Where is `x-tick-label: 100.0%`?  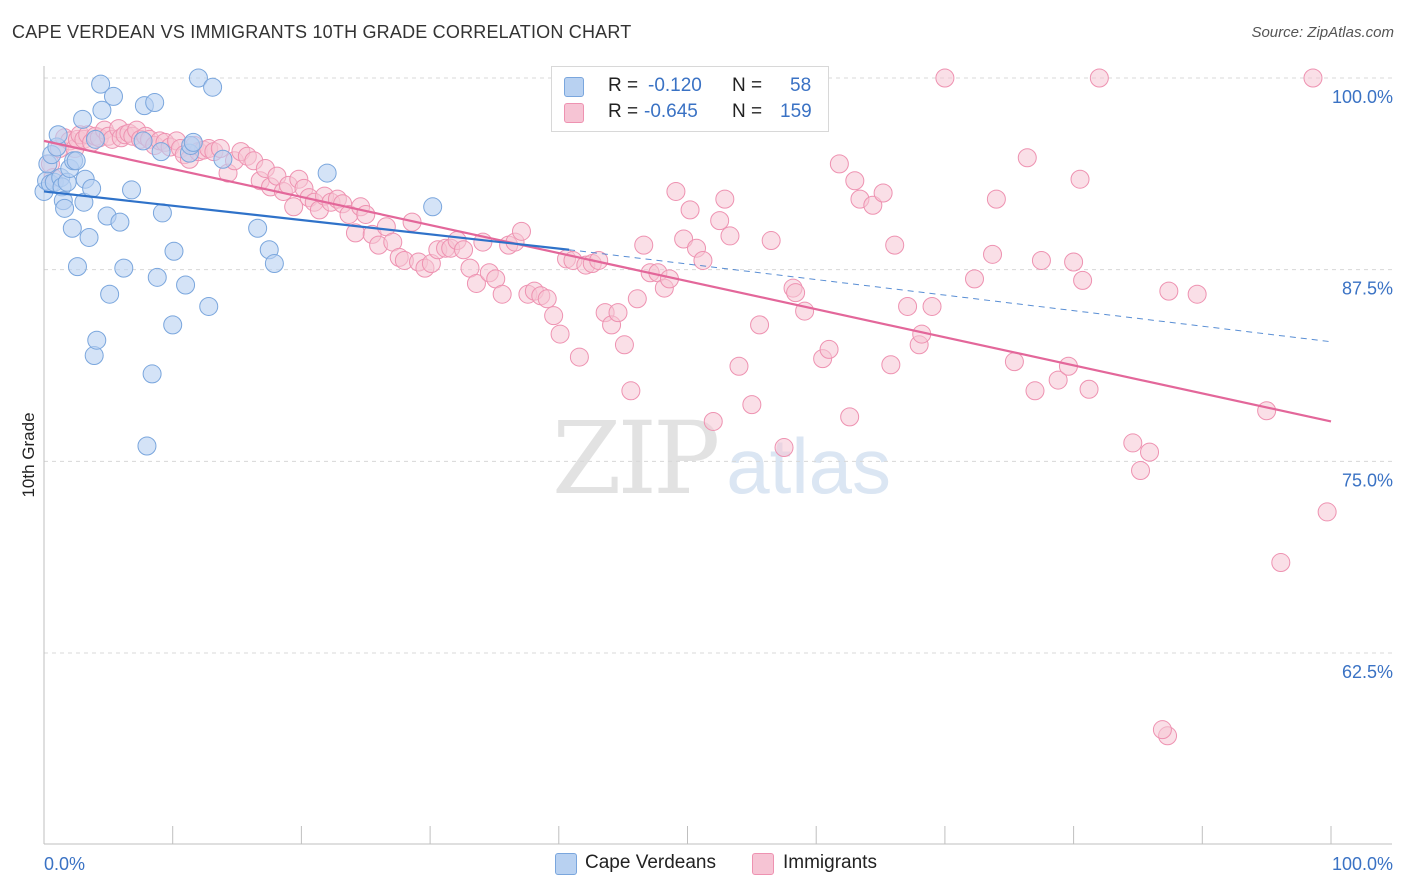
x-tick-label: 100.0% is located at coordinates (1362, 864).